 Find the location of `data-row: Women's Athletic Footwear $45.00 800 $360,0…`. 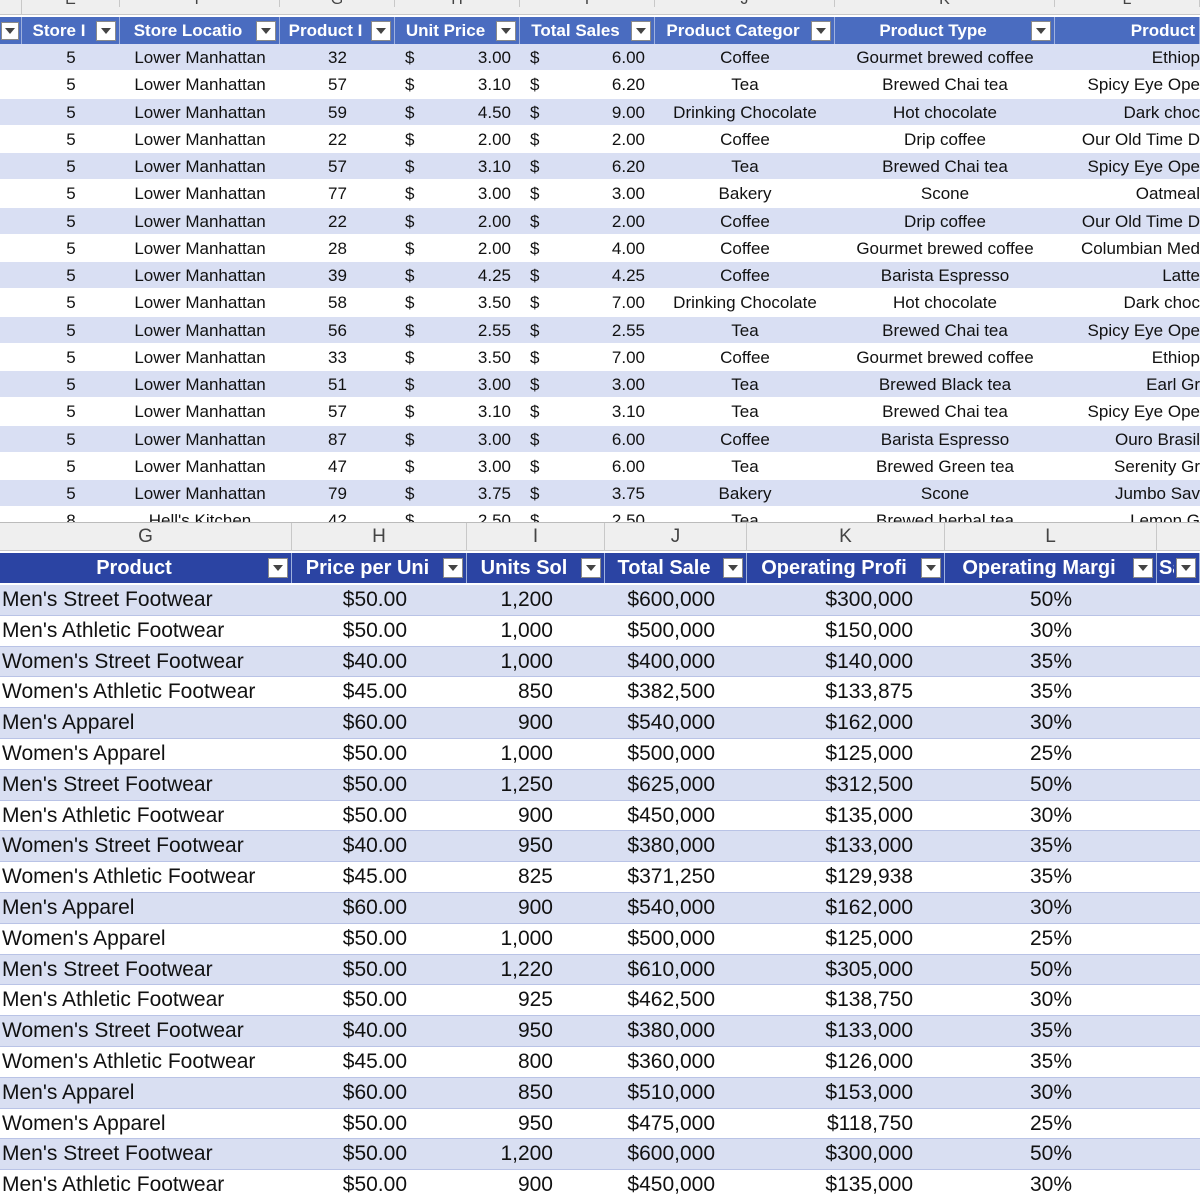

data-row: Women's Athletic Footwear $45.00 800 $360,0… is located at coordinates (600, 1062).